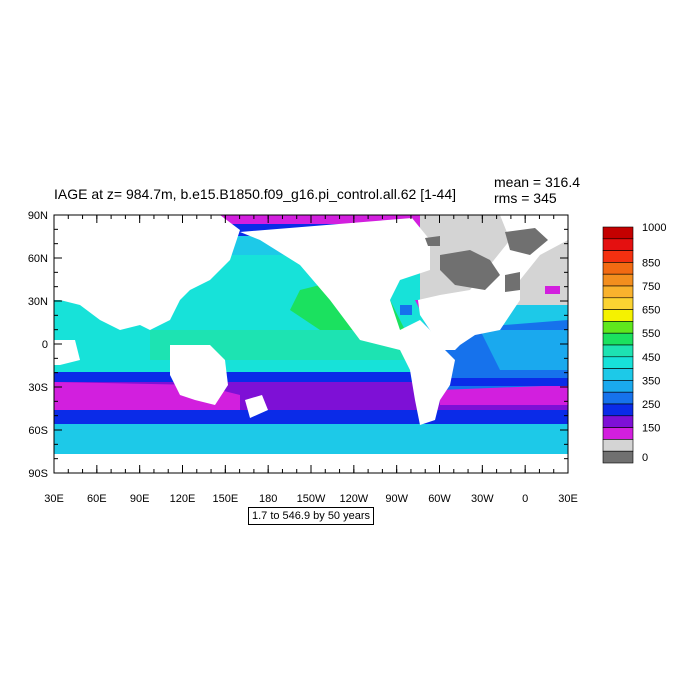  I want to click on australia, so click(199, 375).